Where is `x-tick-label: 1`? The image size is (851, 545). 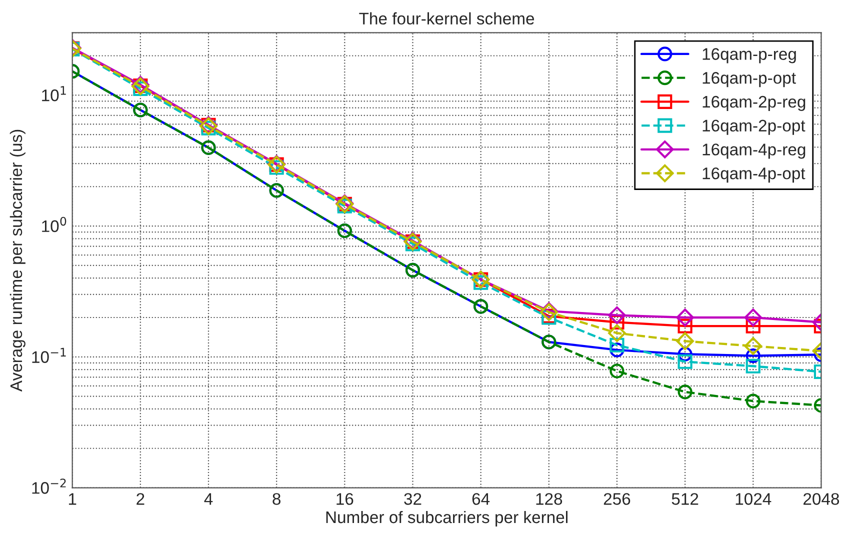 x-tick-label: 1 is located at coordinates (72, 499).